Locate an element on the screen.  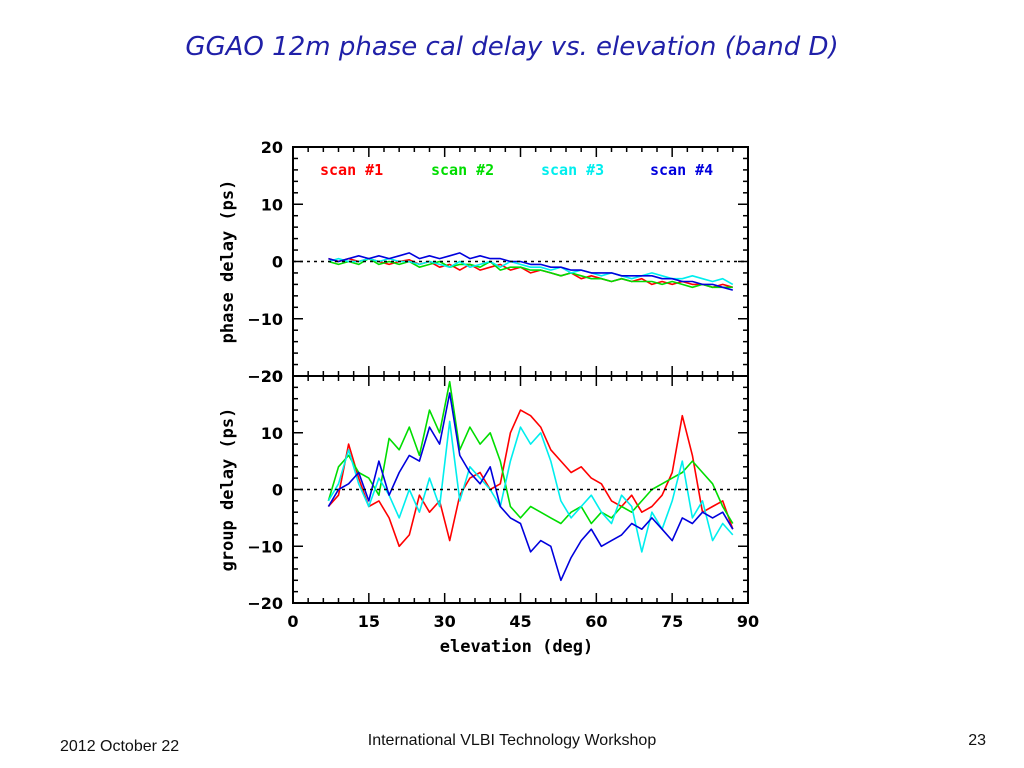
group-ytick-label: 0 is located at coordinates (277, 490).